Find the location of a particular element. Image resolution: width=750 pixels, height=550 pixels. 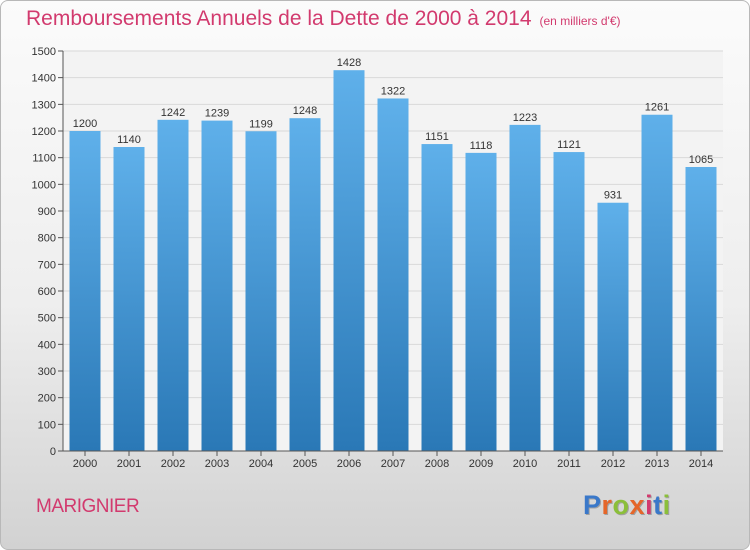

y-tick-label: 900 is located at coordinates (47, 212).